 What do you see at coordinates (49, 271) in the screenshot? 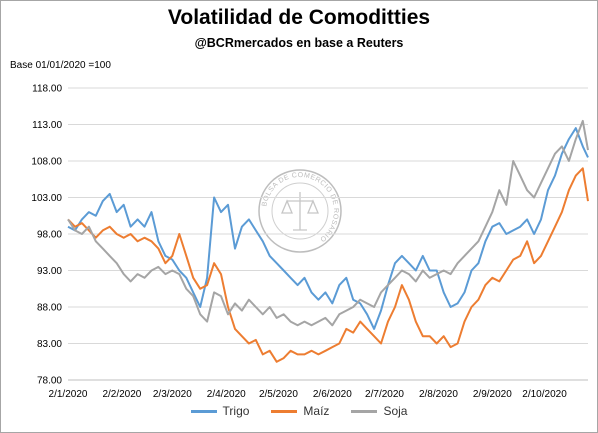
I see `y-tick-label: 93.00` at bounding box center [49, 271].